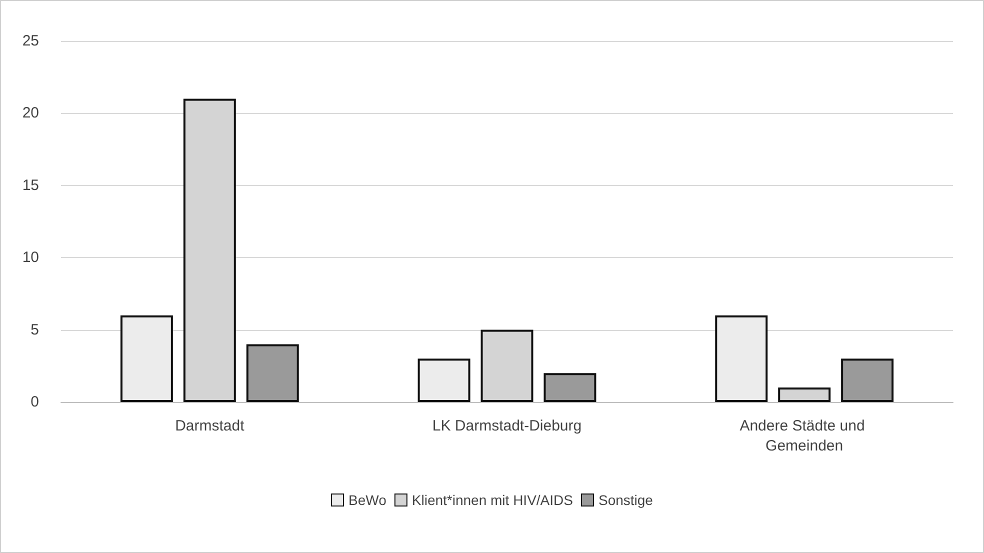  What do you see at coordinates (30, 41) in the screenshot?
I see `y-tick-label: 25` at bounding box center [30, 41].